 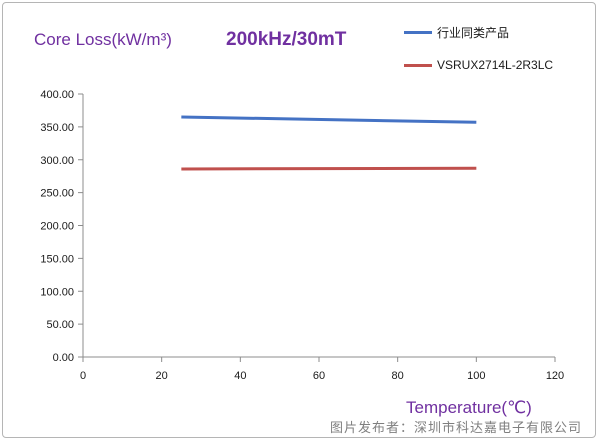 I want to click on y-tick-label: 100.00, so click(x=57, y=292).